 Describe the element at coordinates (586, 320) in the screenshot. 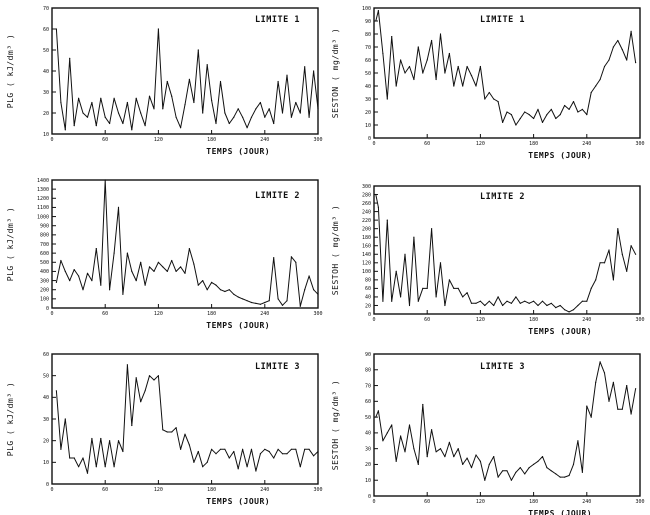

I see `x-tick-label: 240` at that location.